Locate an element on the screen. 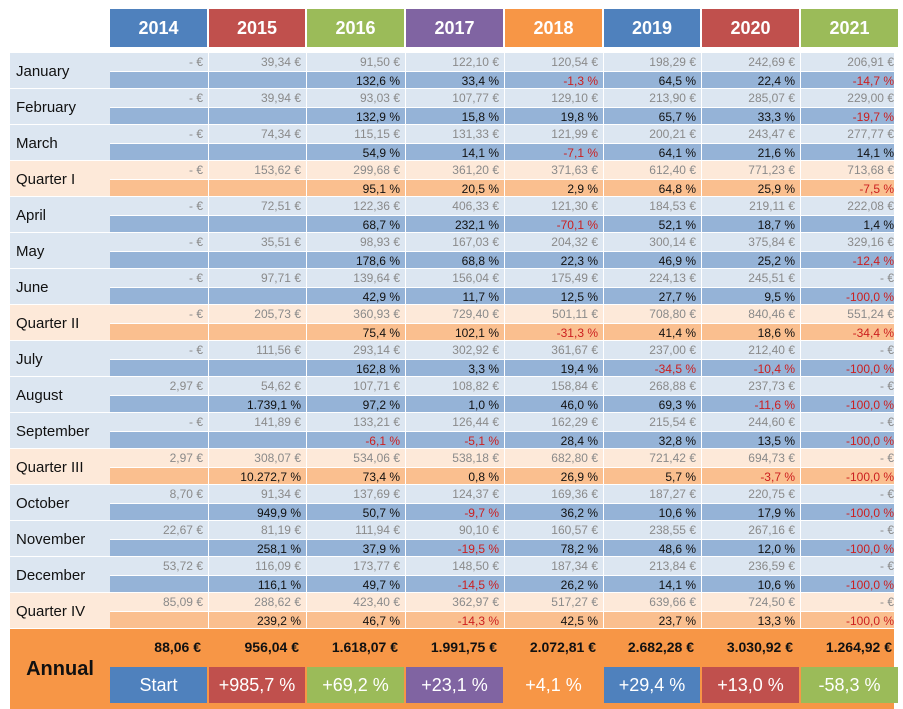  percent-cell: 68,8 % is located at coordinates (455, 260).